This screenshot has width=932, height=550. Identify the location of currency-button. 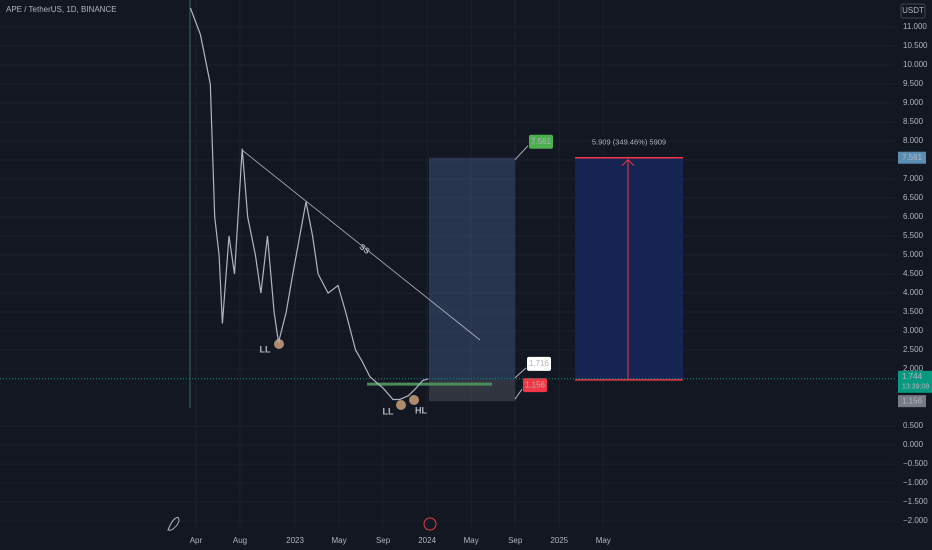
(913, 11).